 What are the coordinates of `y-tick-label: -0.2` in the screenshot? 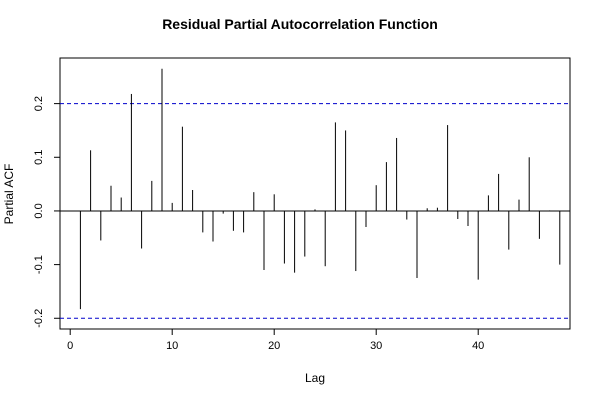 It's located at (39, 318).